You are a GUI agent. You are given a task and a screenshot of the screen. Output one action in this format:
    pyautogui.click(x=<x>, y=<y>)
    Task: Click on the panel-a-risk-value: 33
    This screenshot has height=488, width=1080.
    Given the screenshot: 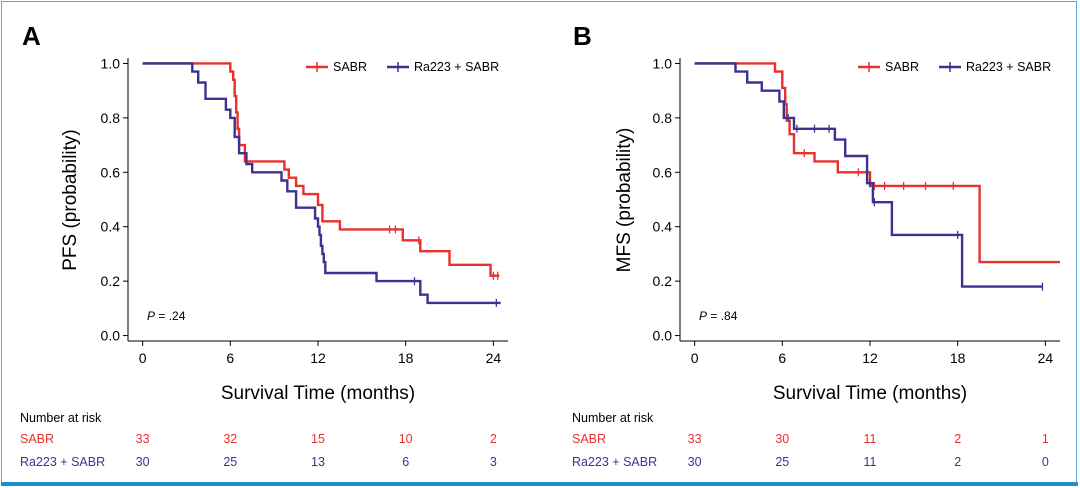 What is the action you would take?
    pyautogui.click(x=143, y=439)
    